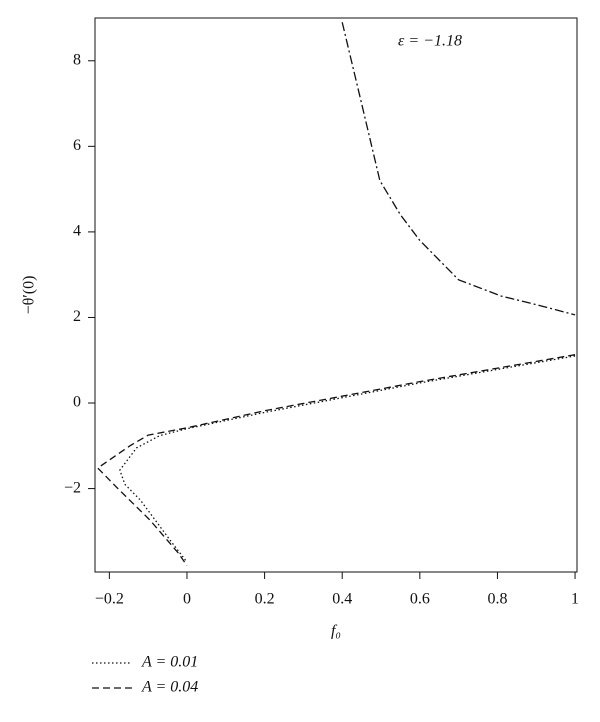  Describe the element at coordinates (430, 41) in the screenshot. I see `annotation: ε = −1.18` at that location.